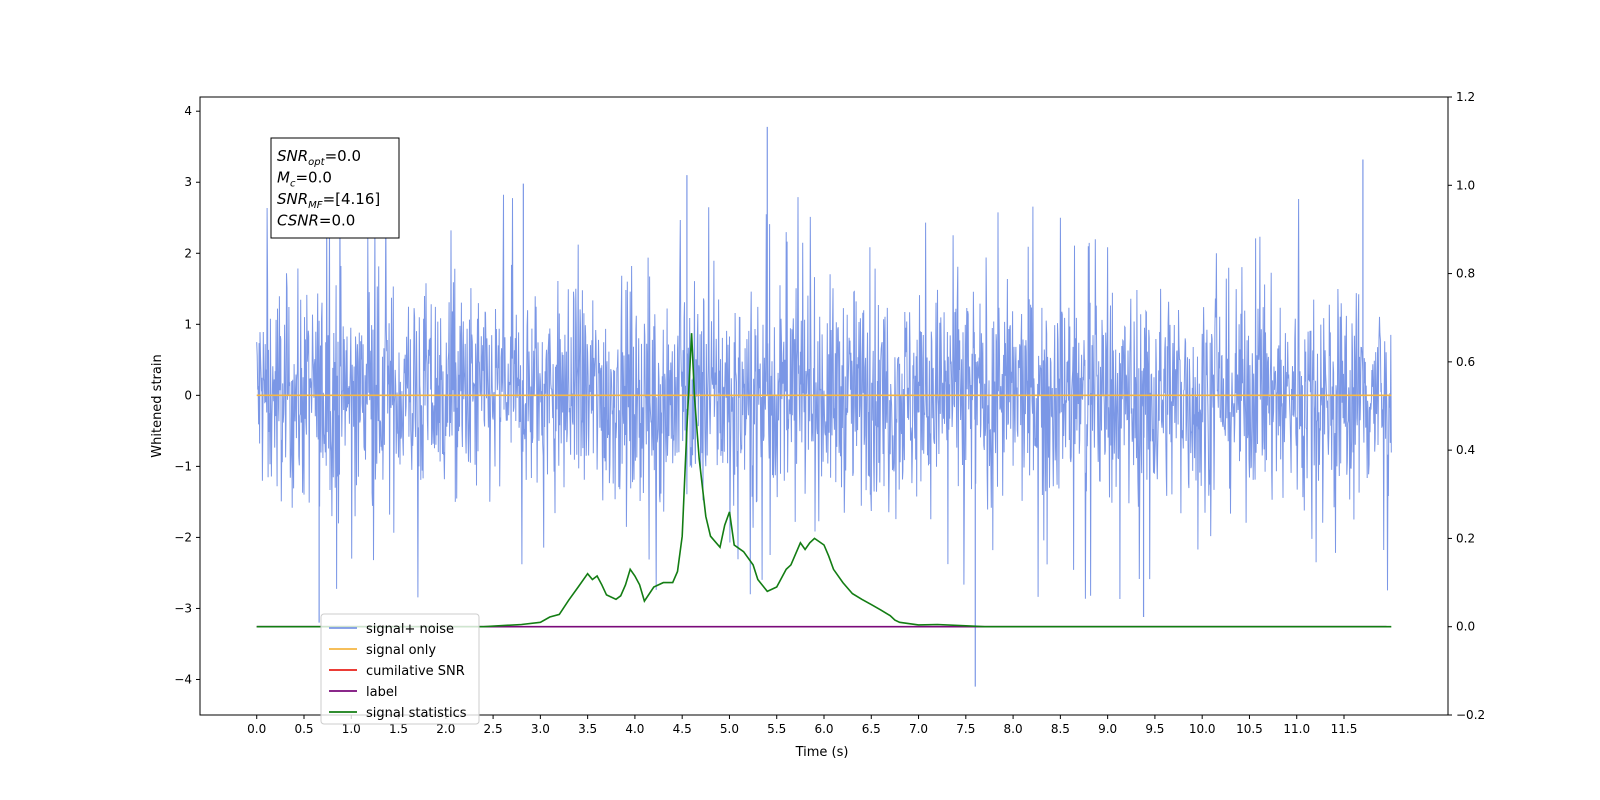 The image size is (1600, 800). I want to click on x-tick-label: 10.0, so click(1202, 729).